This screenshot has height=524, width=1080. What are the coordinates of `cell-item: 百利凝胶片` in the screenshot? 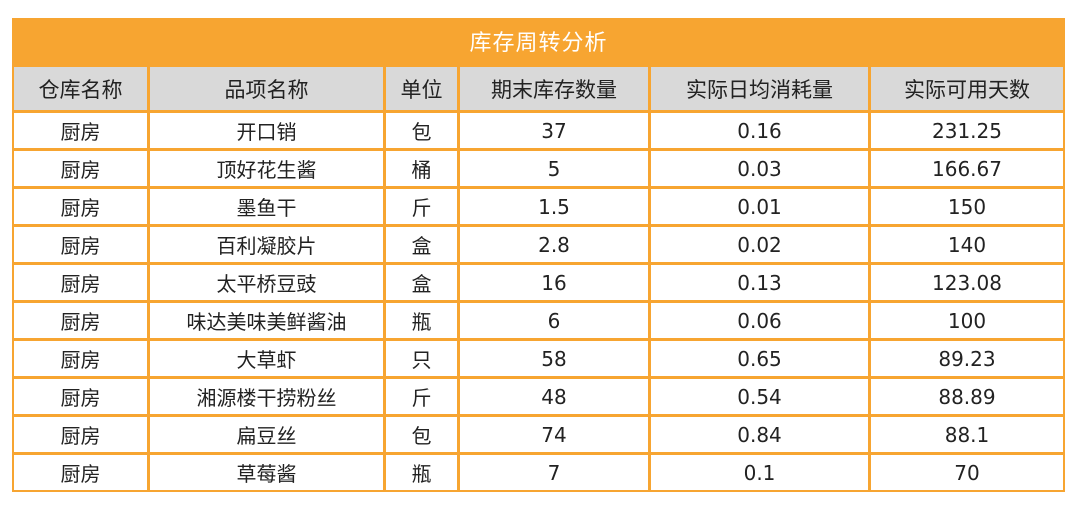 It's located at (268, 246).